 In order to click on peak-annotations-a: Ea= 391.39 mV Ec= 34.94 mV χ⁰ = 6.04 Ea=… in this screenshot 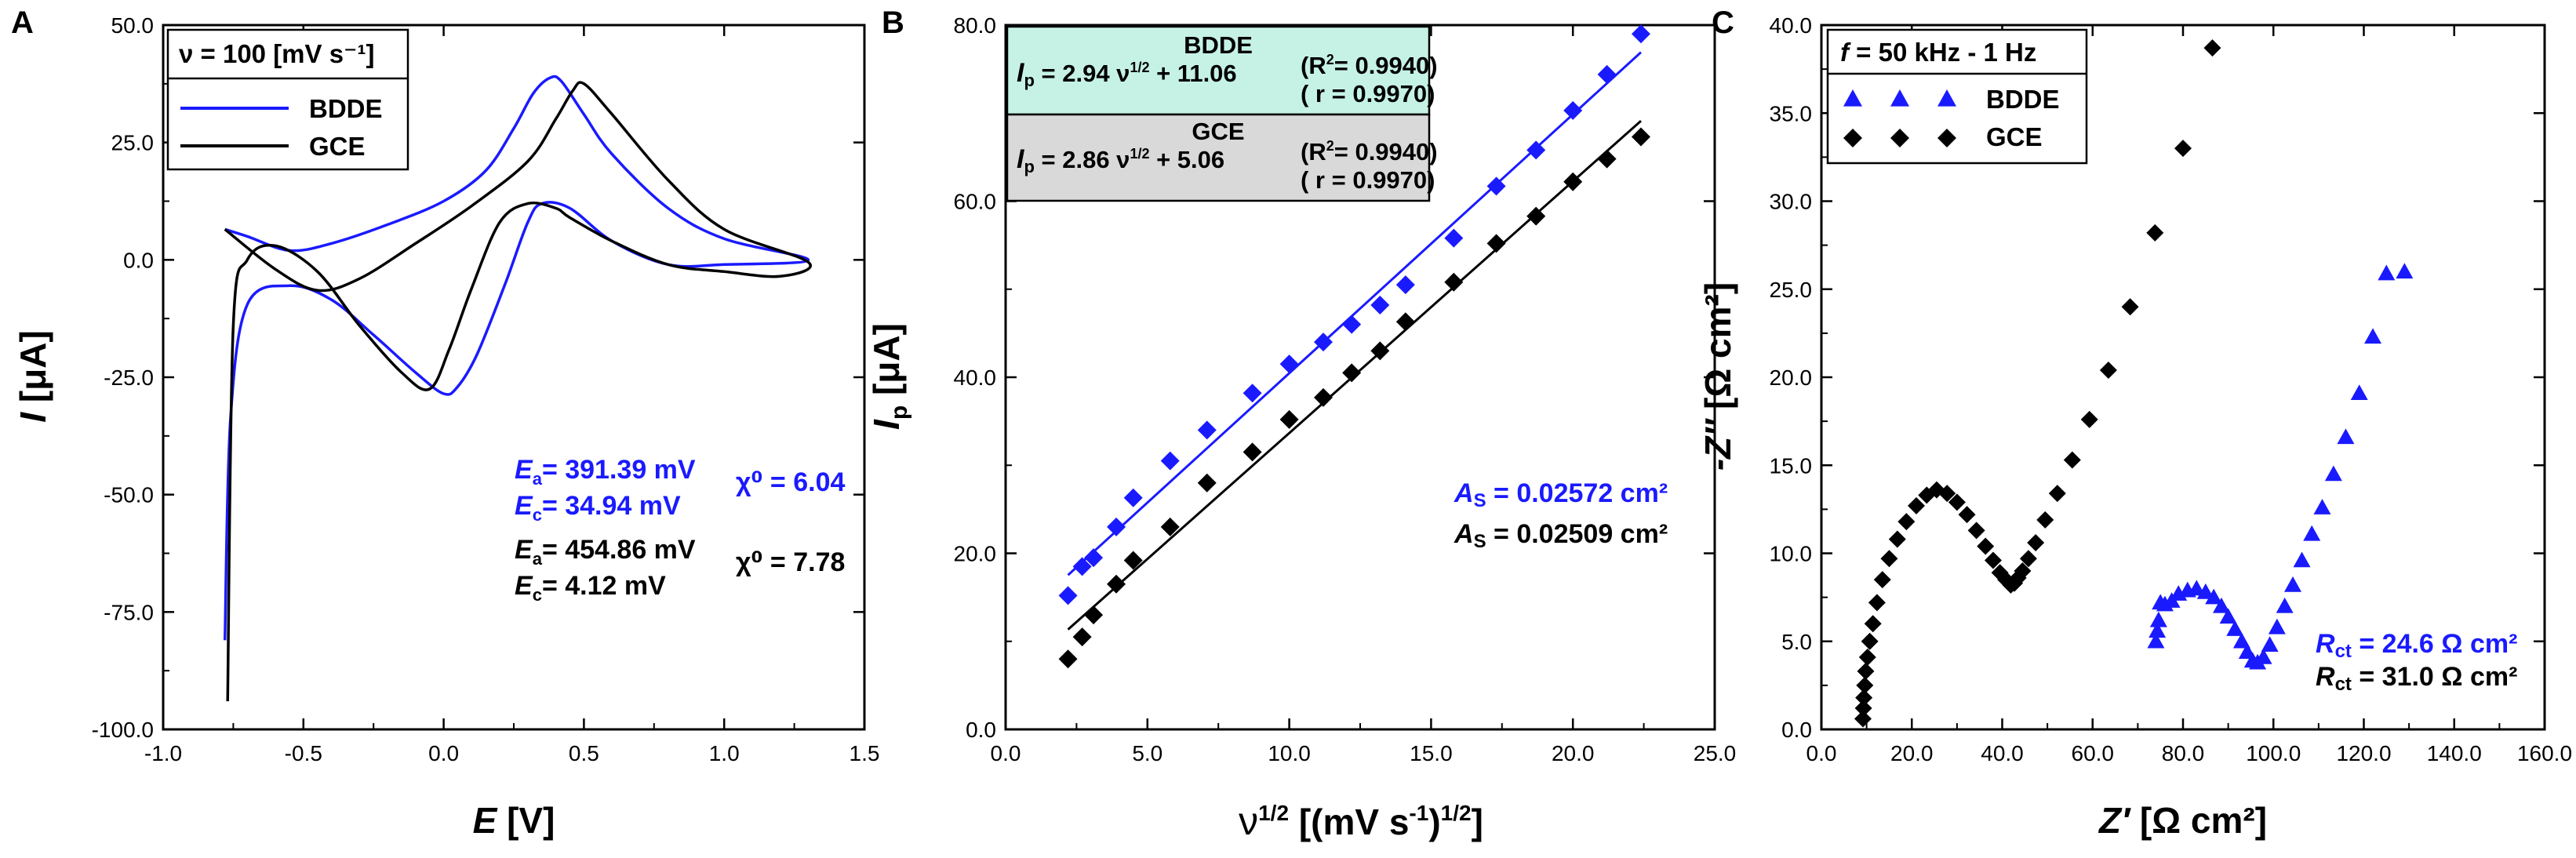, I will do `click(680, 530)`.